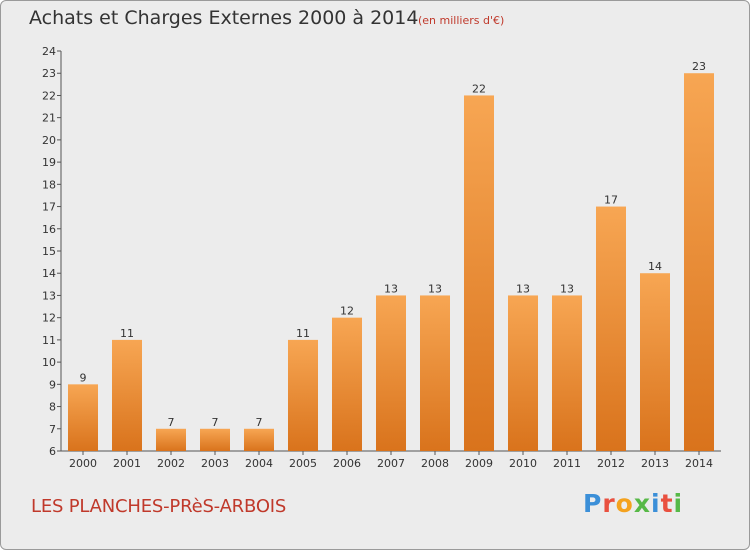 The height and width of the screenshot is (550, 750). Describe the element at coordinates (83, 463) in the screenshot. I see `x-tick-label: 2000` at that location.